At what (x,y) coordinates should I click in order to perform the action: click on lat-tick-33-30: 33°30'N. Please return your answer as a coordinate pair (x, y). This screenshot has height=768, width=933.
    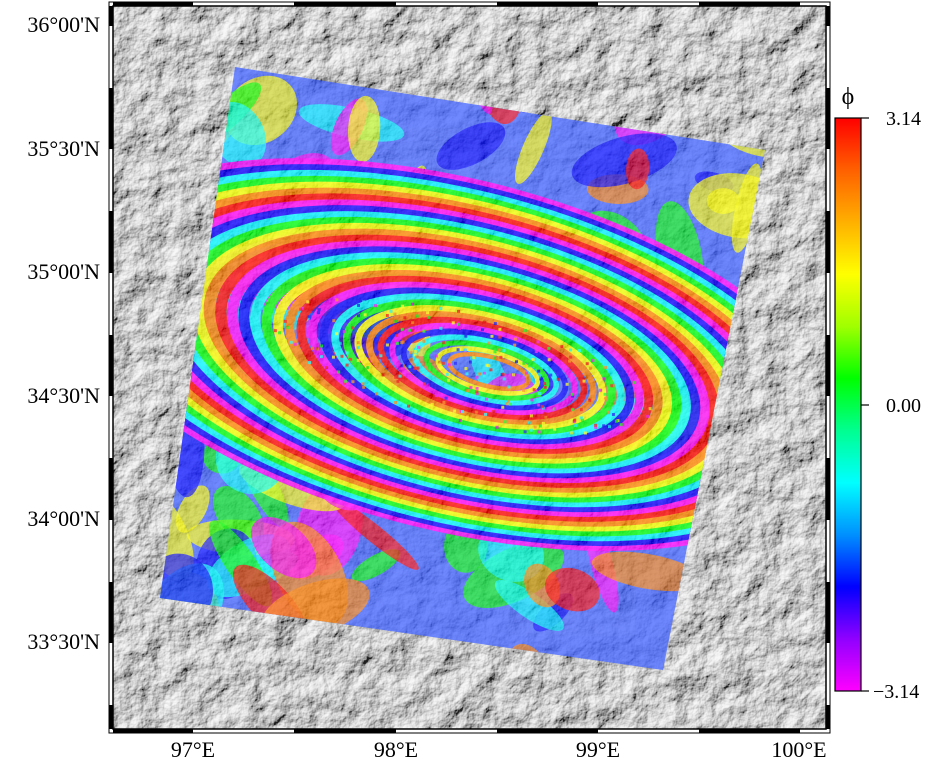
    Looking at the image, I should click on (63, 641).